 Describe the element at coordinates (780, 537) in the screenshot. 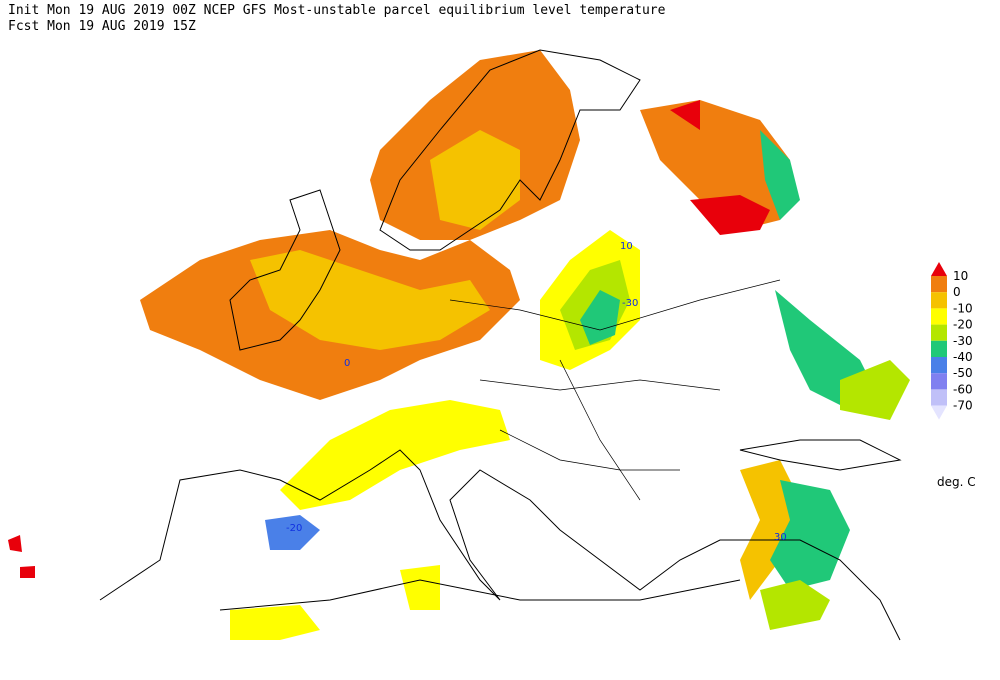

I see `contour-label: 30` at that location.